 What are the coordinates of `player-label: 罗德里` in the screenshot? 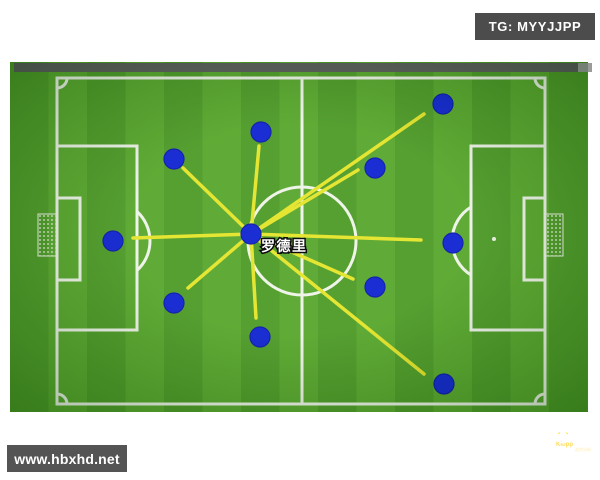 It's located at (284, 246).